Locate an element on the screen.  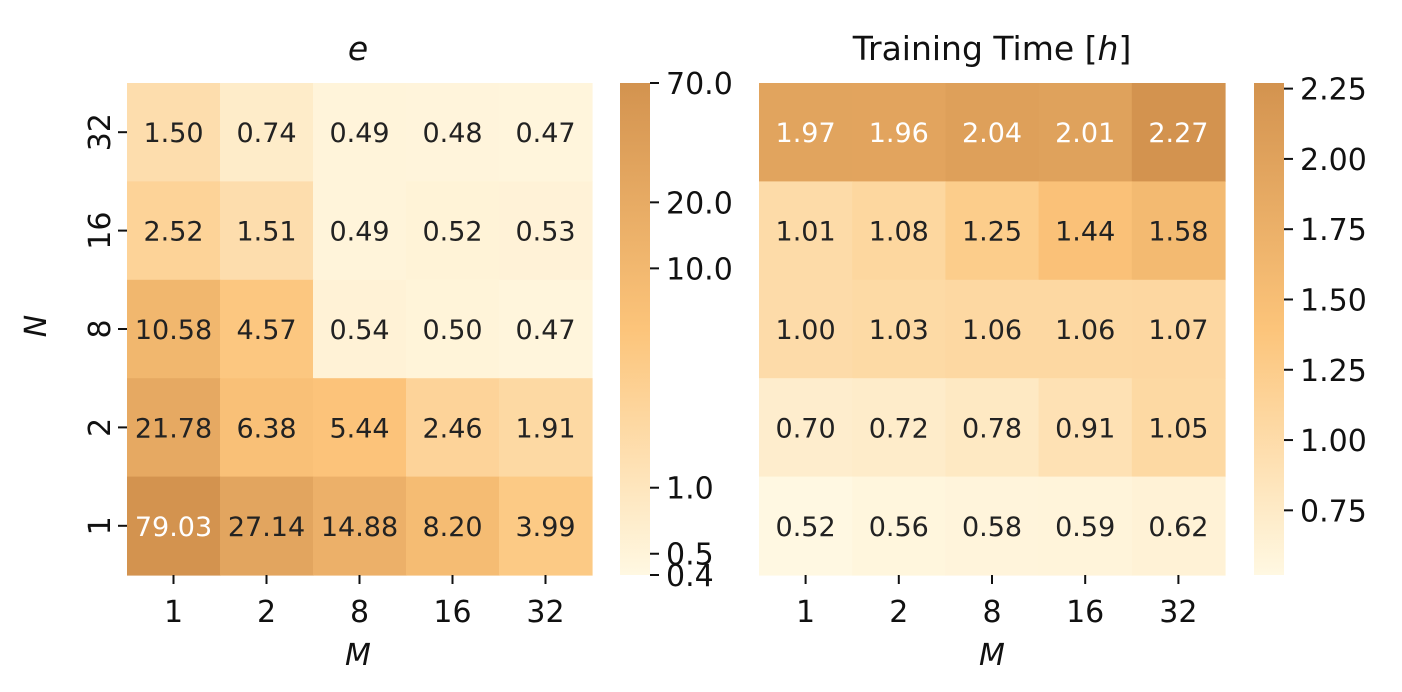
error-cell-r0-c3 is located at coordinates (453, 132).